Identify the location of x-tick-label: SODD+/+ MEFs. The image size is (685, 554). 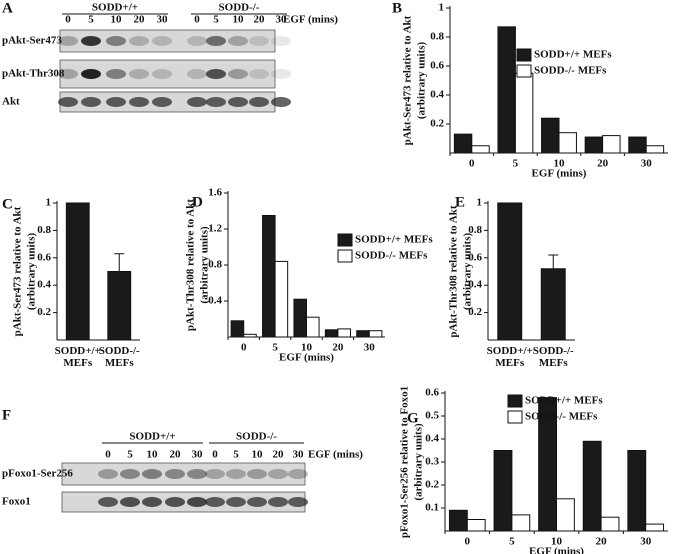
(510, 357).